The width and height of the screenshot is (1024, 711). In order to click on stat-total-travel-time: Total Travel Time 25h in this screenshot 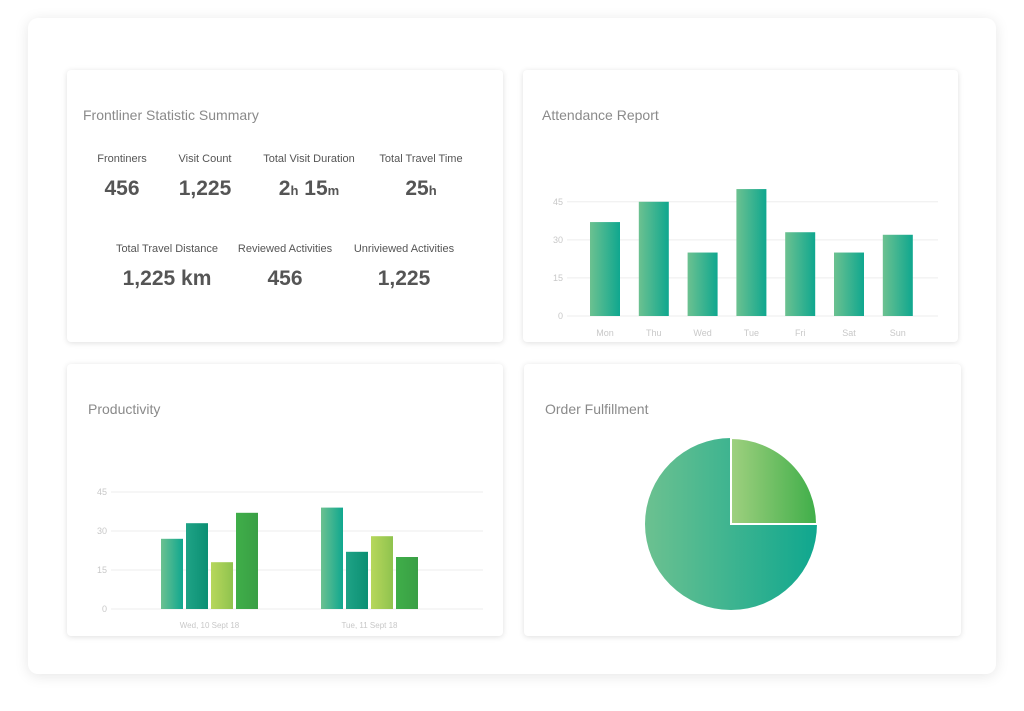, I will do `click(421, 177)`.